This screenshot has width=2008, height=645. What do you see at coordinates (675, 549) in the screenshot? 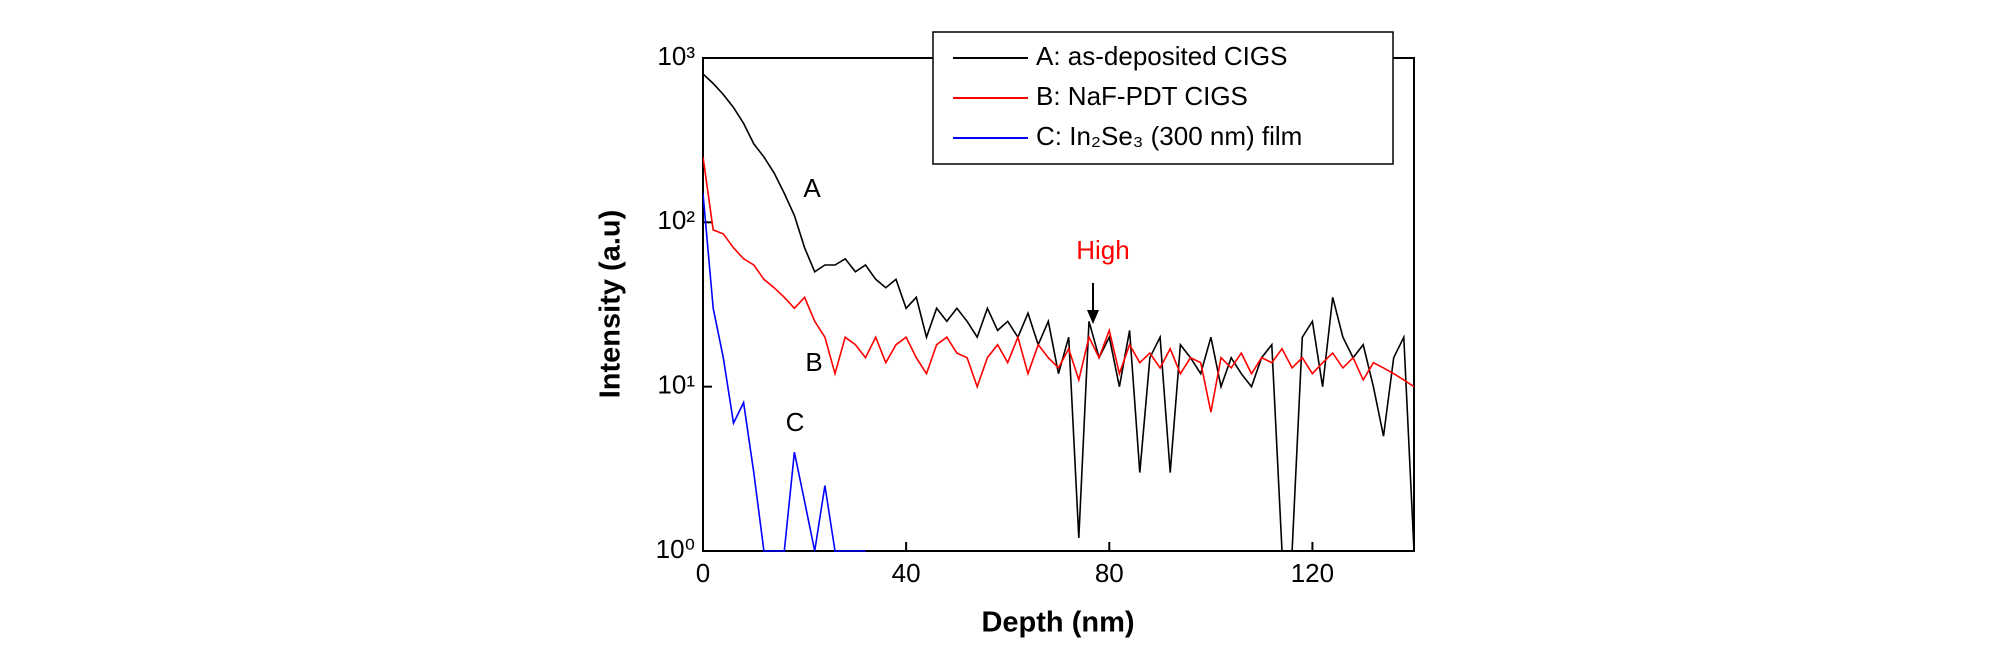
I see `y-tick-label: 10⁰` at bounding box center [675, 549].